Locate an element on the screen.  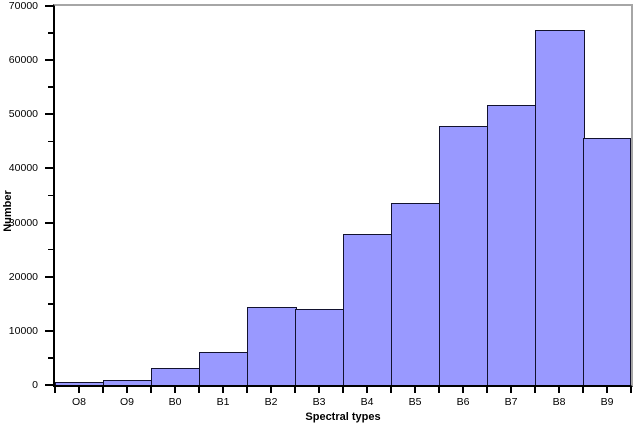
y-tick-label: 30000 is located at coordinates (23, 222).